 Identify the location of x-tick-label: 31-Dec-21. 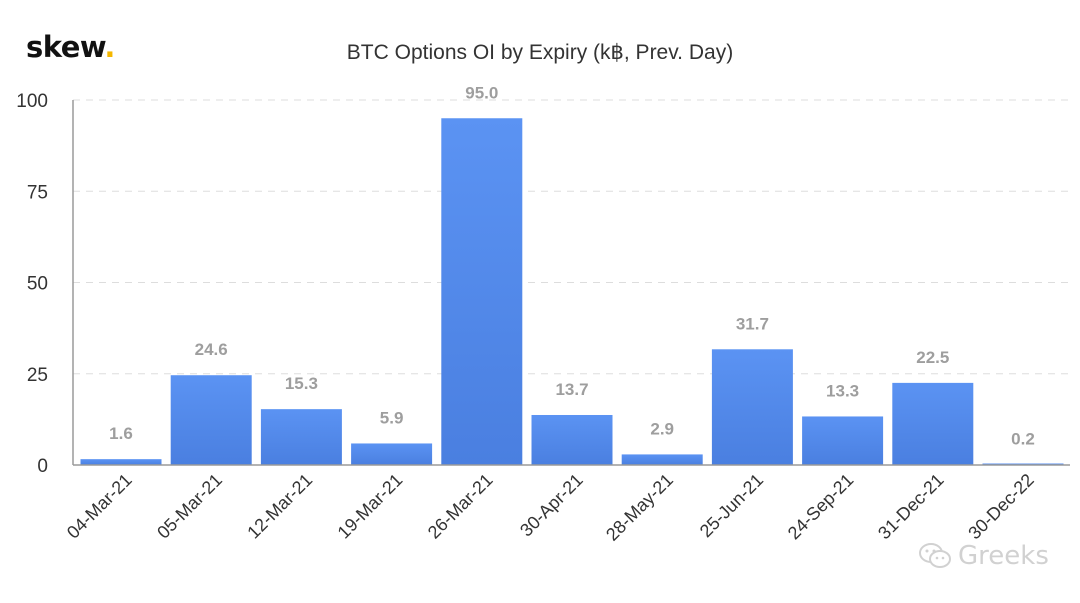
(911, 507).